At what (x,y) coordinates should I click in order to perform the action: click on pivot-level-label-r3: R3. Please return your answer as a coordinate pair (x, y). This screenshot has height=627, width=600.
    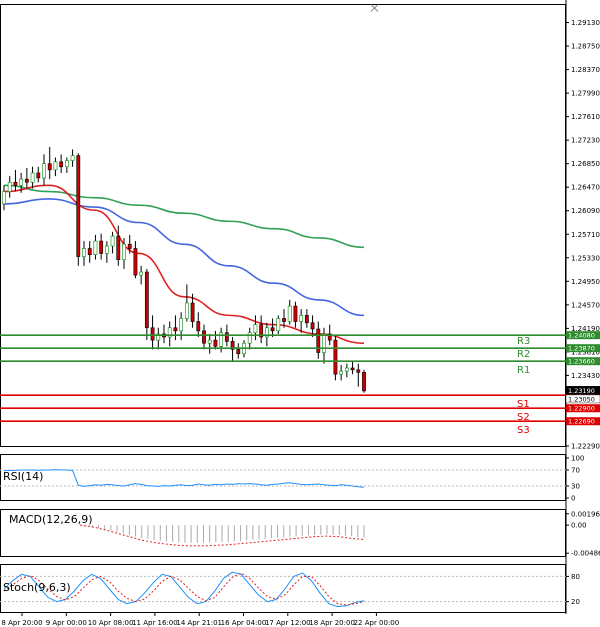
    Looking at the image, I should click on (523, 341).